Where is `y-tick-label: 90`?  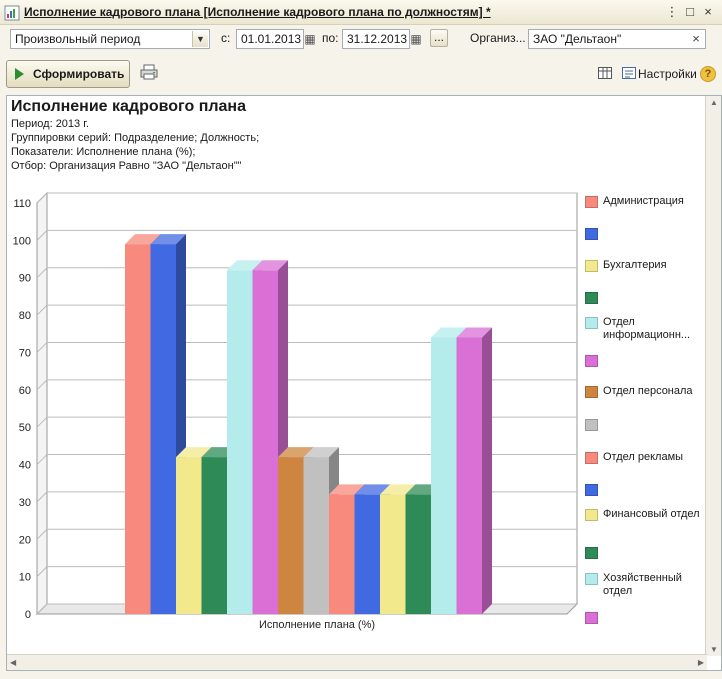
y-tick-label: 90 is located at coordinates (25, 279).